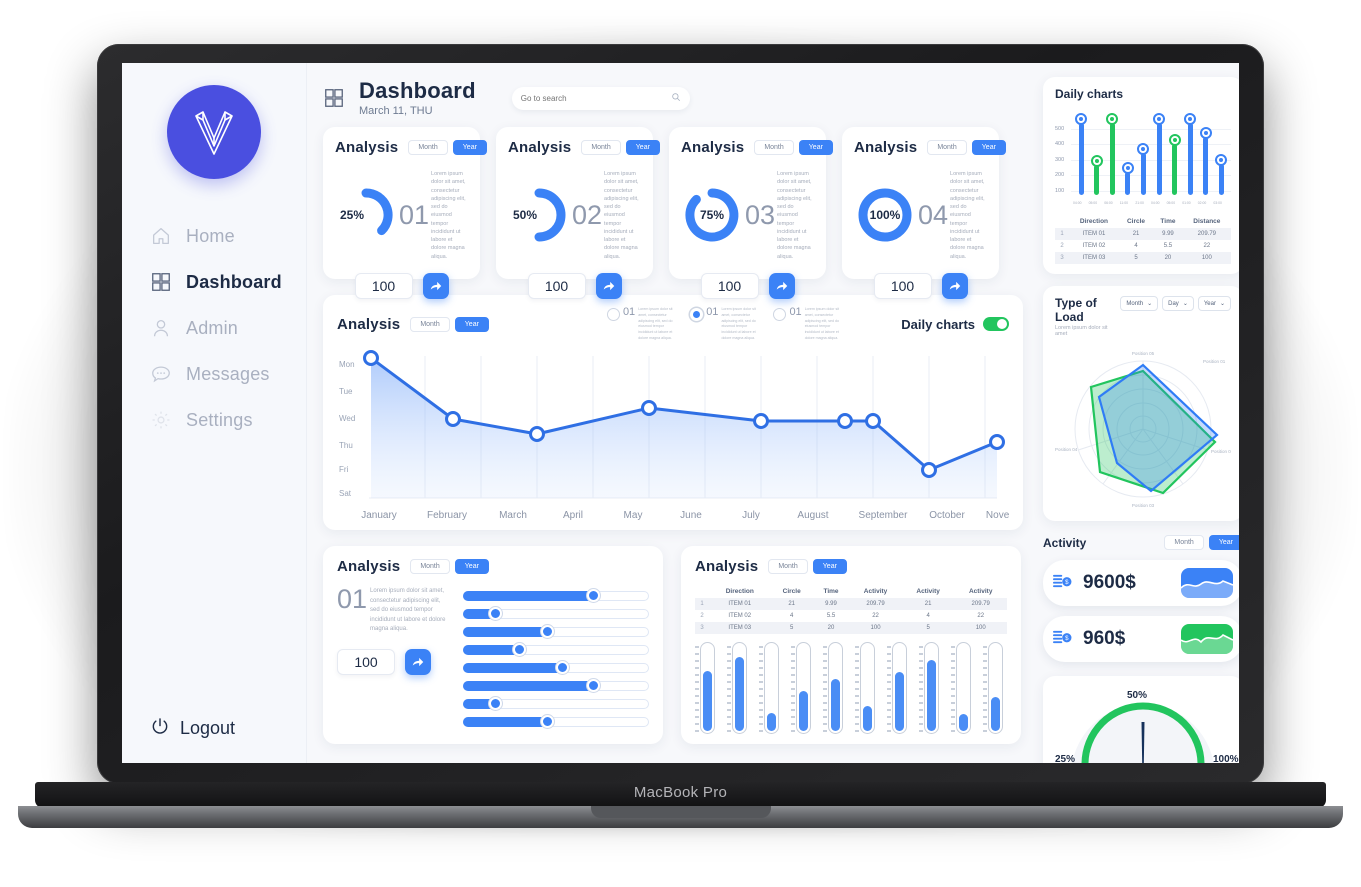 The width and height of the screenshot is (1361, 887). Describe the element at coordinates (214, 374) in the screenshot. I see `sidebar-item-messages: Messages` at that location.